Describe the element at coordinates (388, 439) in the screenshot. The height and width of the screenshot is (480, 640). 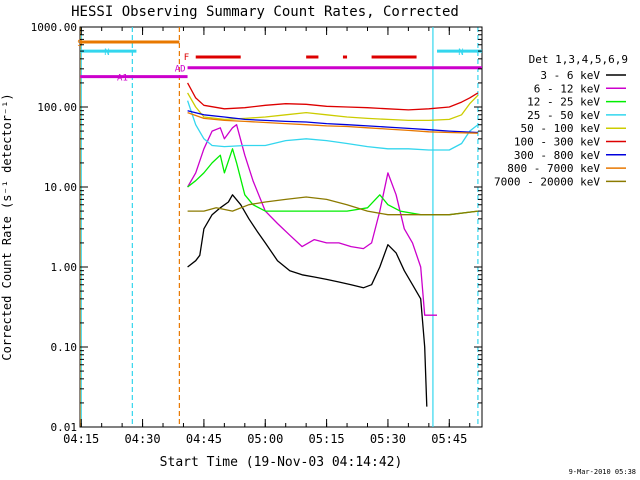
I see `x-tick-label-5: 05:30` at that location.